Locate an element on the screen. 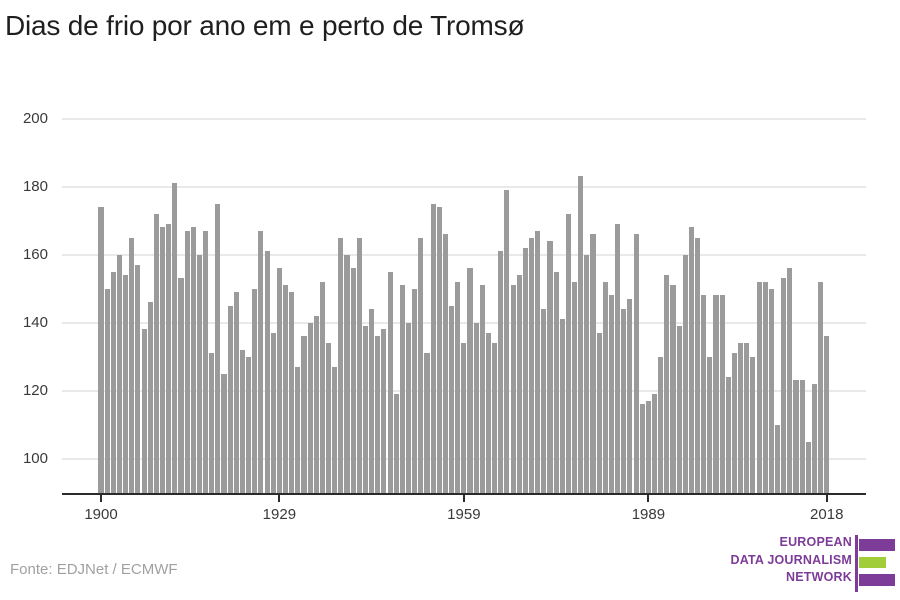 This screenshot has height=600, width=900. bar-1905 is located at coordinates (132, 365).